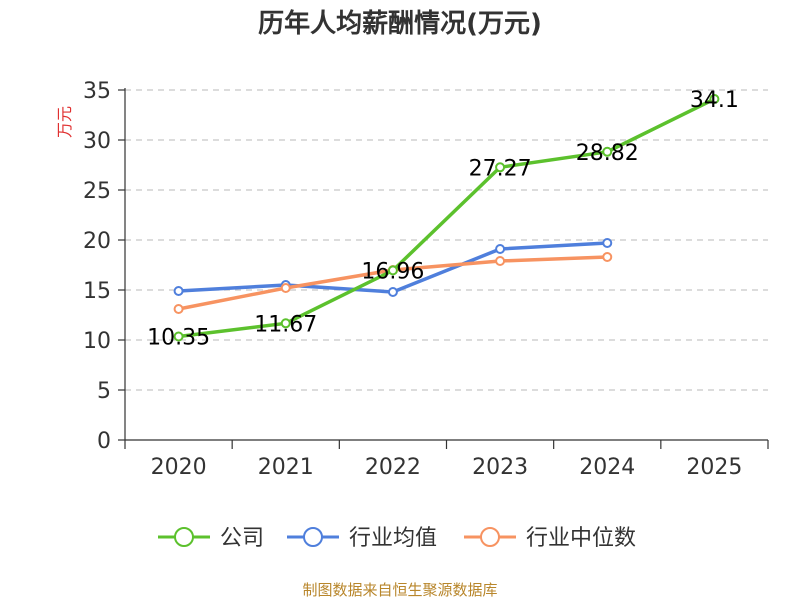 The height and width of the screenshot is (600, 800). What do you see at coordinates (104, 441) in the screenshot?
I see `y-tick-label: 0` at bounding box center [104, 441].